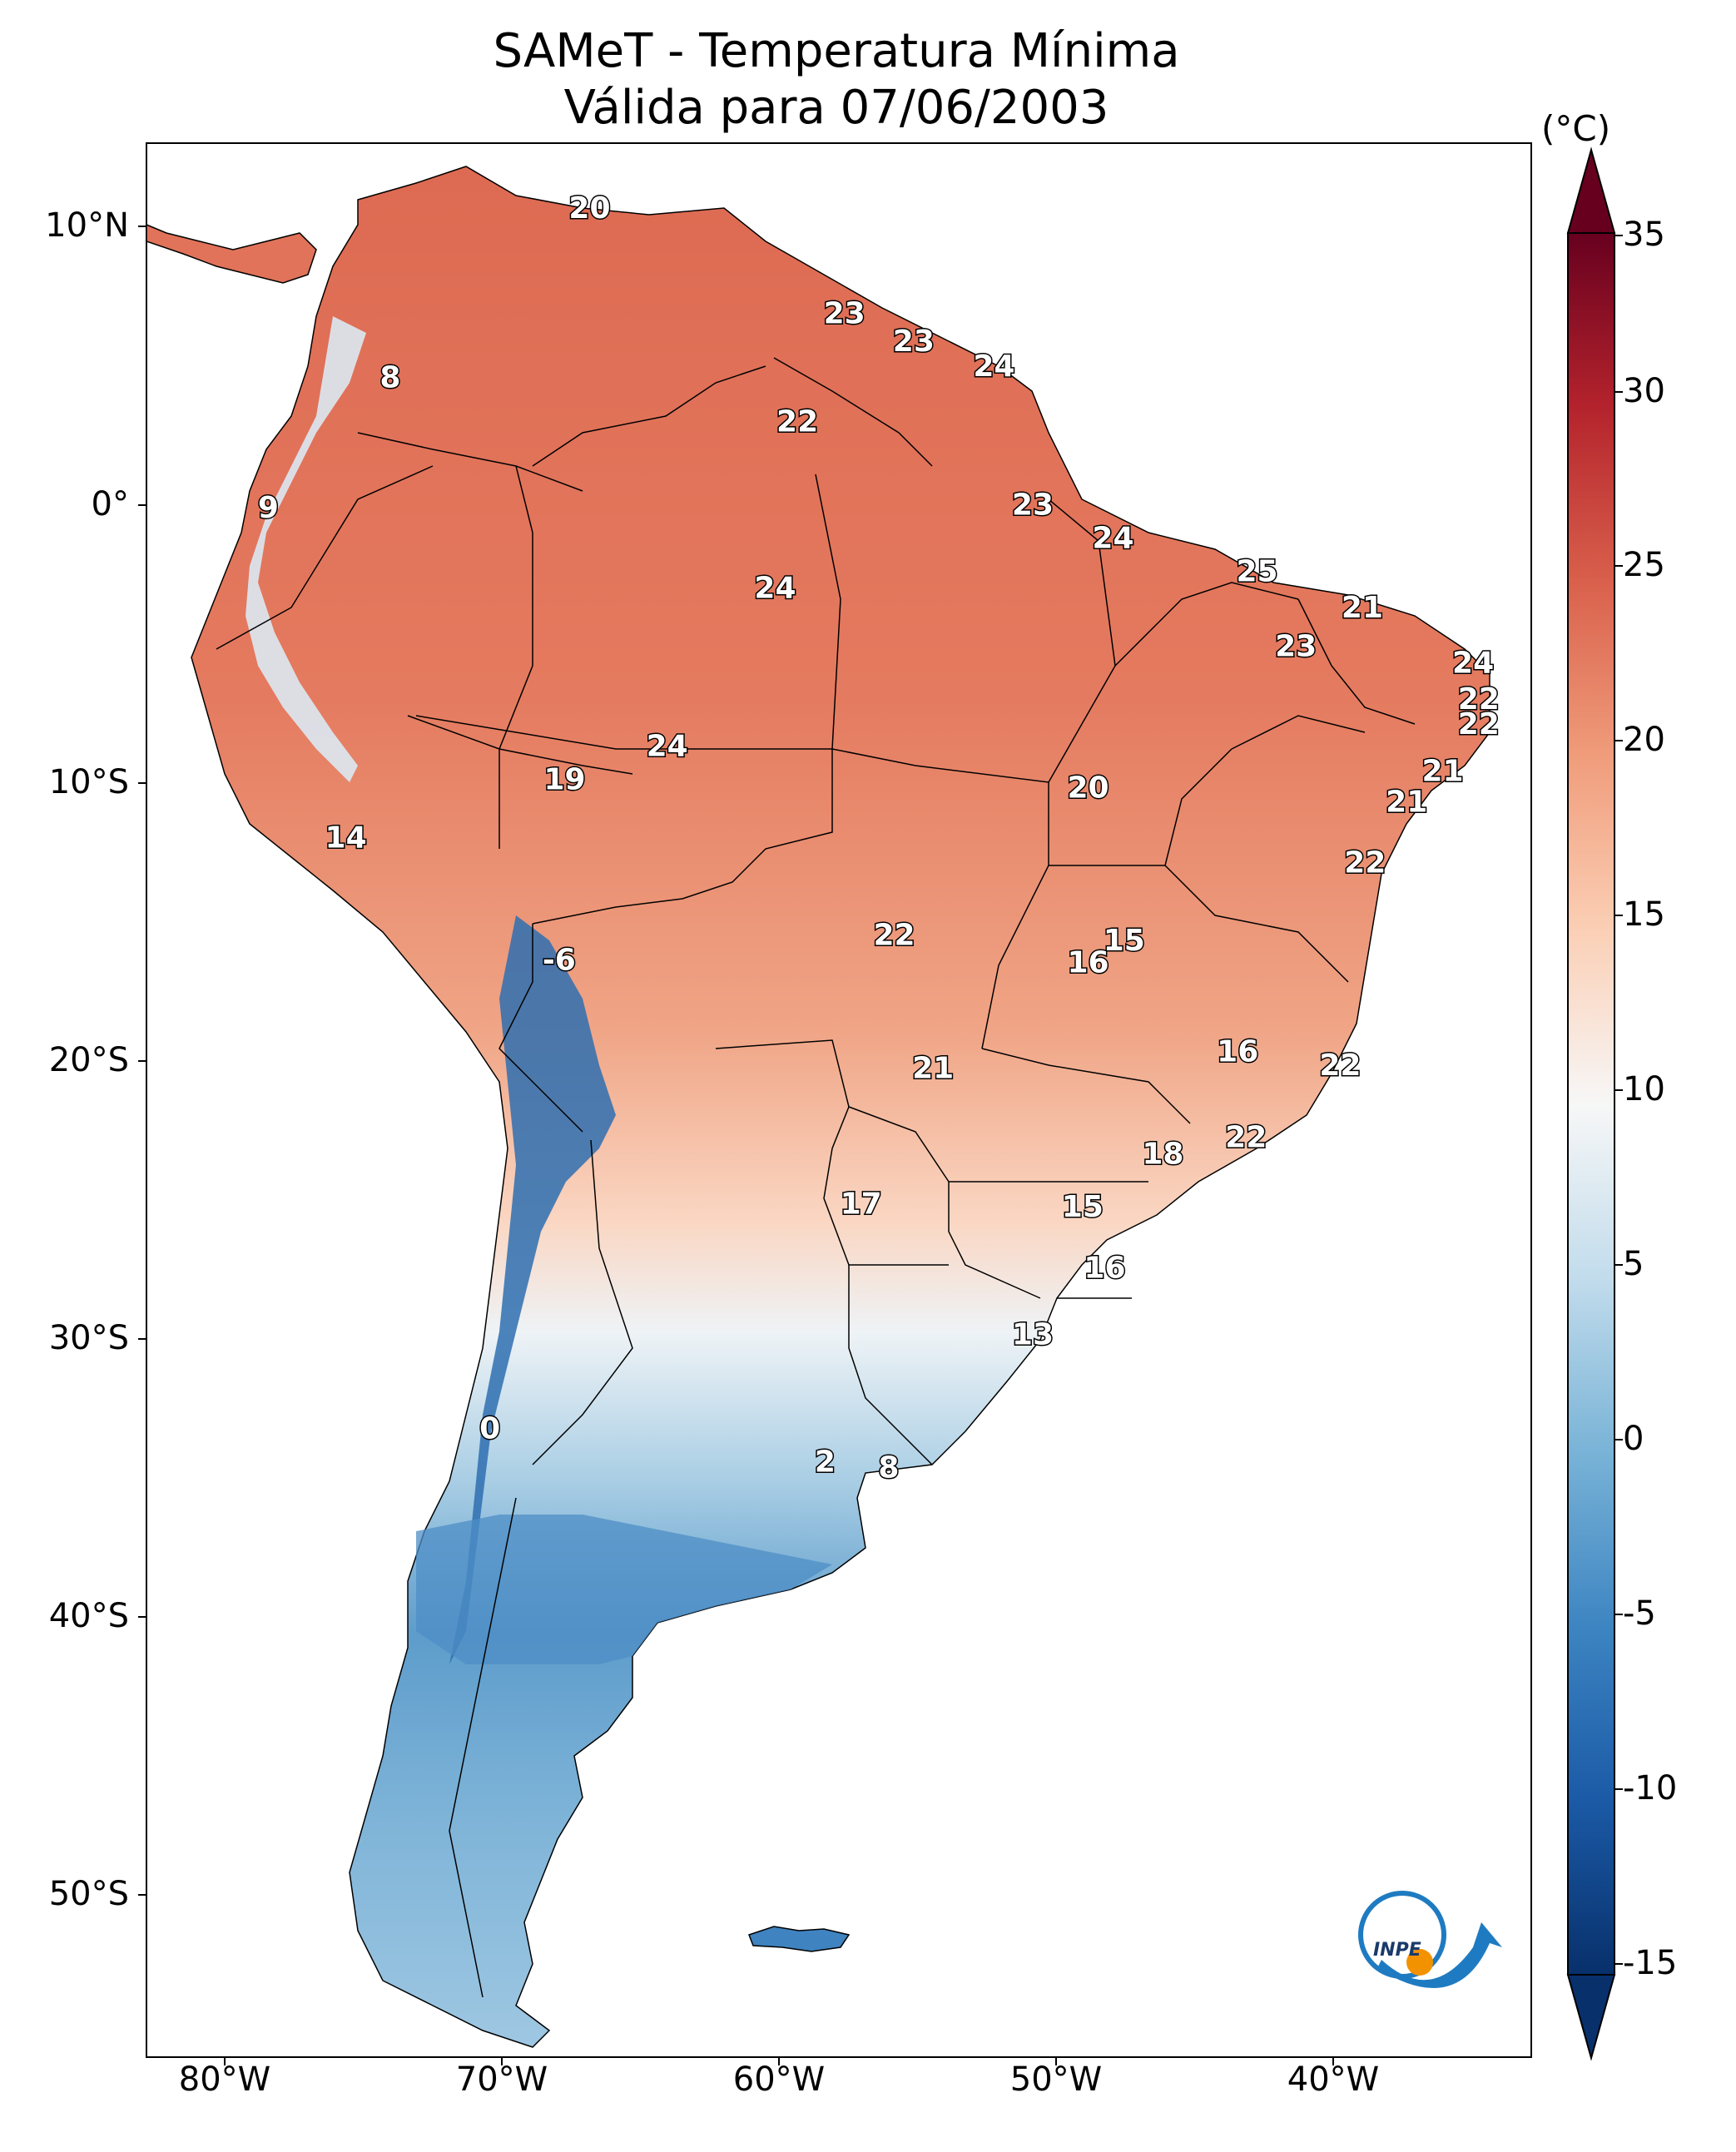 The width and height of the screenshot is (1736, 2152). What do you see at coordinates (826, 1462) in the screenshot?
I see `temperature-label: 2` at bounding box center [826, 1462].